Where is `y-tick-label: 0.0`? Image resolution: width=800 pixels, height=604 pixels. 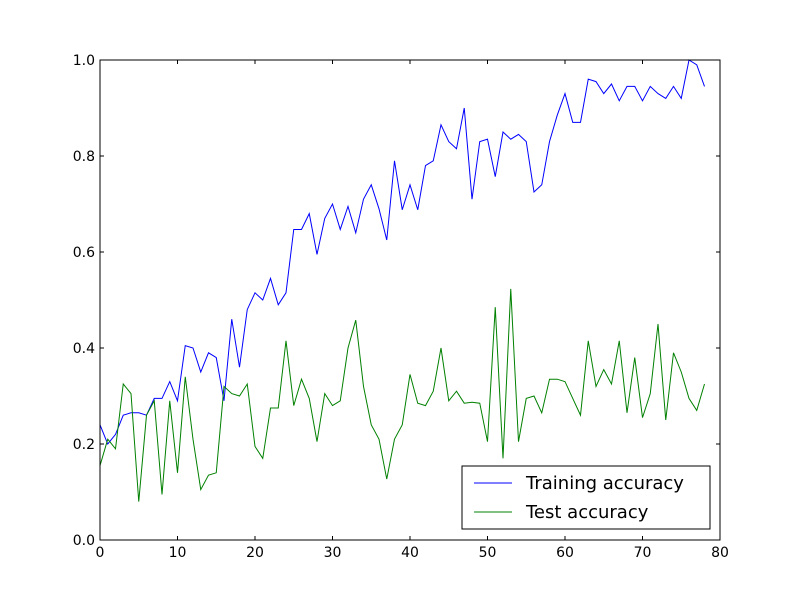
y-tick-label: 0.0 is located at coordinates (84, 541).